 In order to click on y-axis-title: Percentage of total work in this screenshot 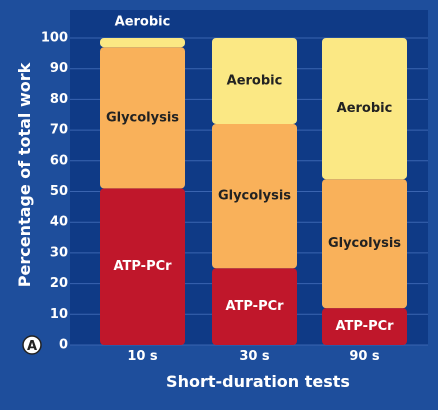, I will do `click(24, 174)`.